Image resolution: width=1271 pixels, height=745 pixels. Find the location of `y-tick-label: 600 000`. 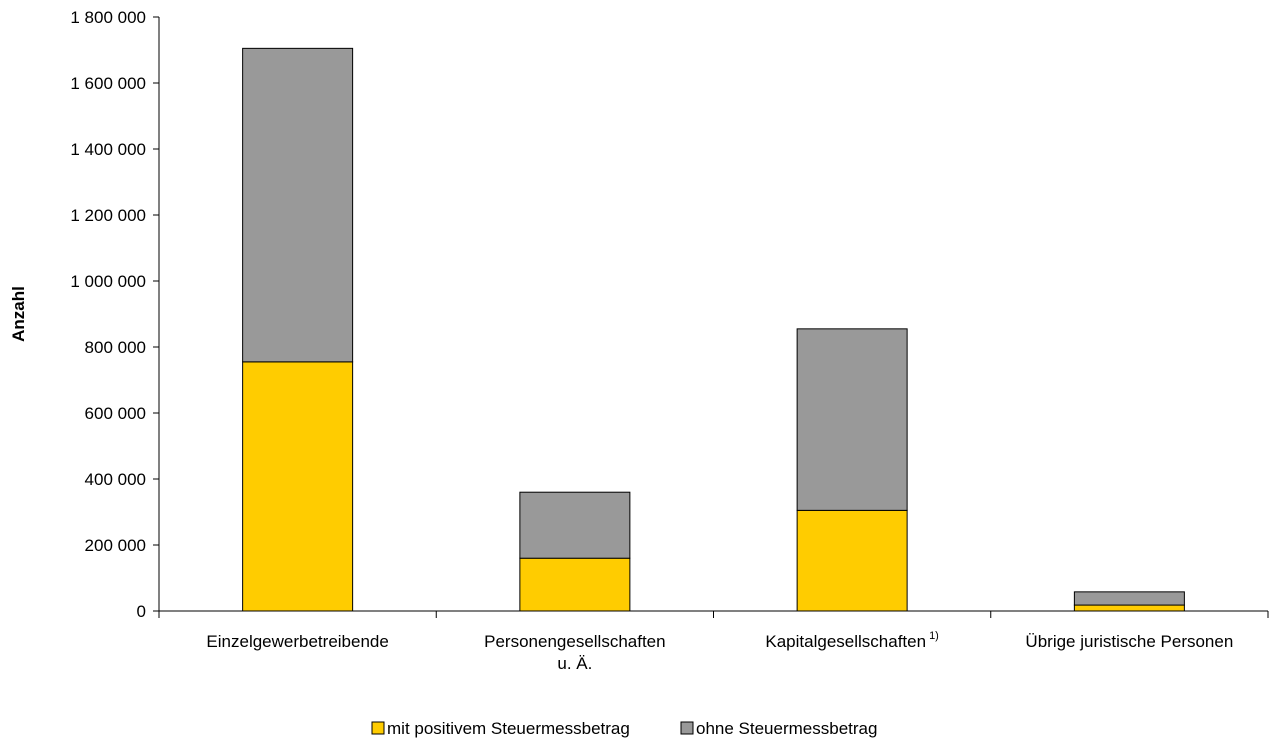

y-tick-label: 600 000 is located at coordinates (115, 413).